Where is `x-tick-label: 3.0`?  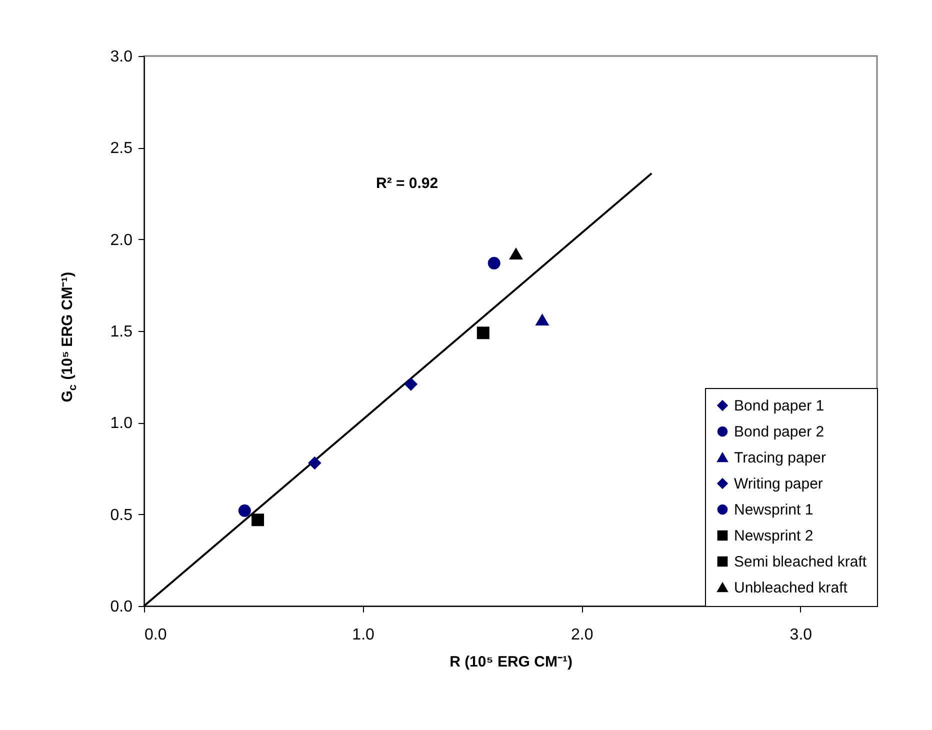 x-tick-label: 3.0 is located at coordinates (801, 635).